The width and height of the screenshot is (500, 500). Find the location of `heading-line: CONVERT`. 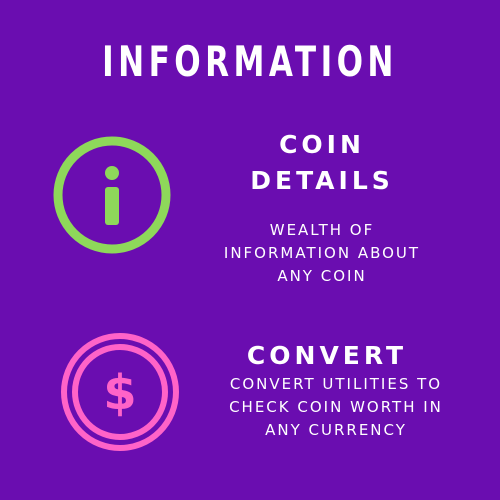

heading-line: CONVERT is located at coordinates (327, 355).